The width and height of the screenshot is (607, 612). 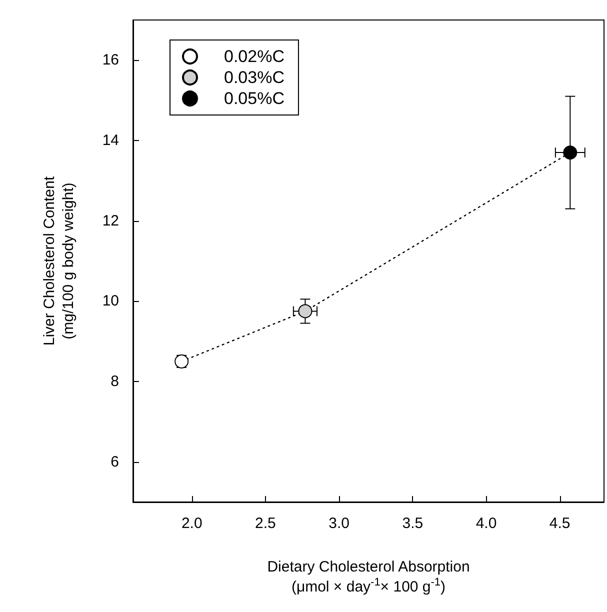 I want to click on x-tick-label: 4.5, so click(x=559, y=523).